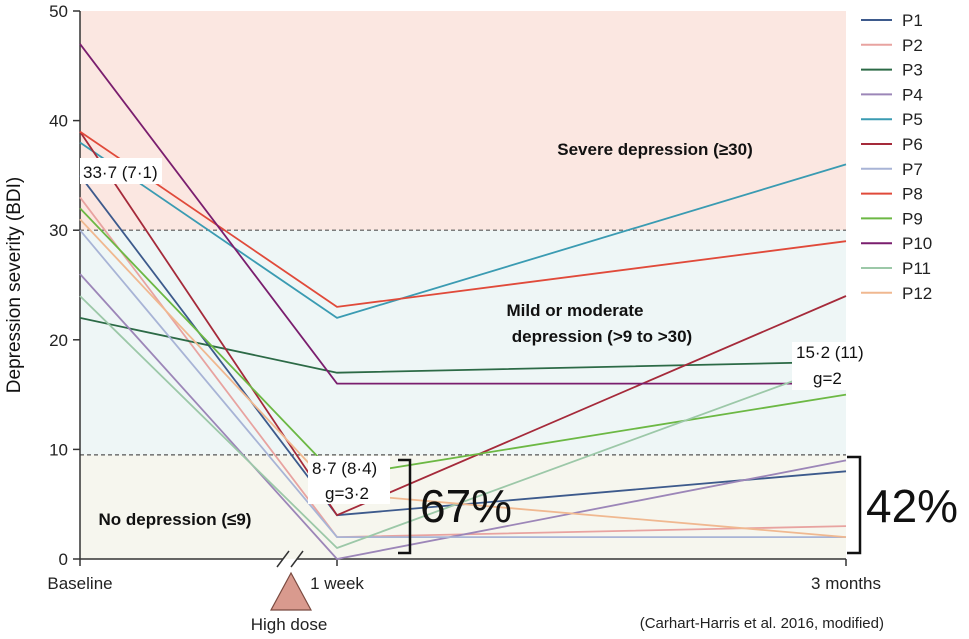  What do you see at coordinates (912, 45) in the screenshot?
I see `legend-label: P2` at bounding box center [912, 45].